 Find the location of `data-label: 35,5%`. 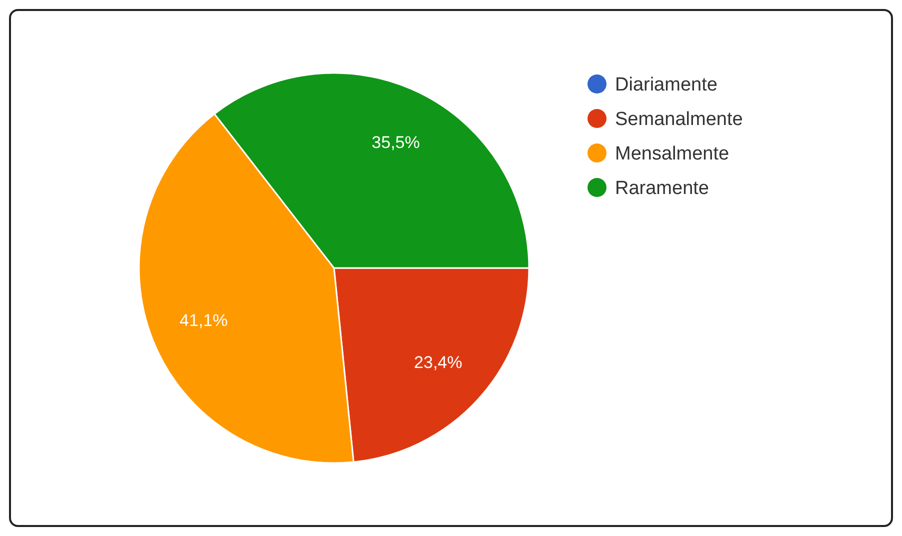

data-label: 35,5% is located at coordinates (396, 142).